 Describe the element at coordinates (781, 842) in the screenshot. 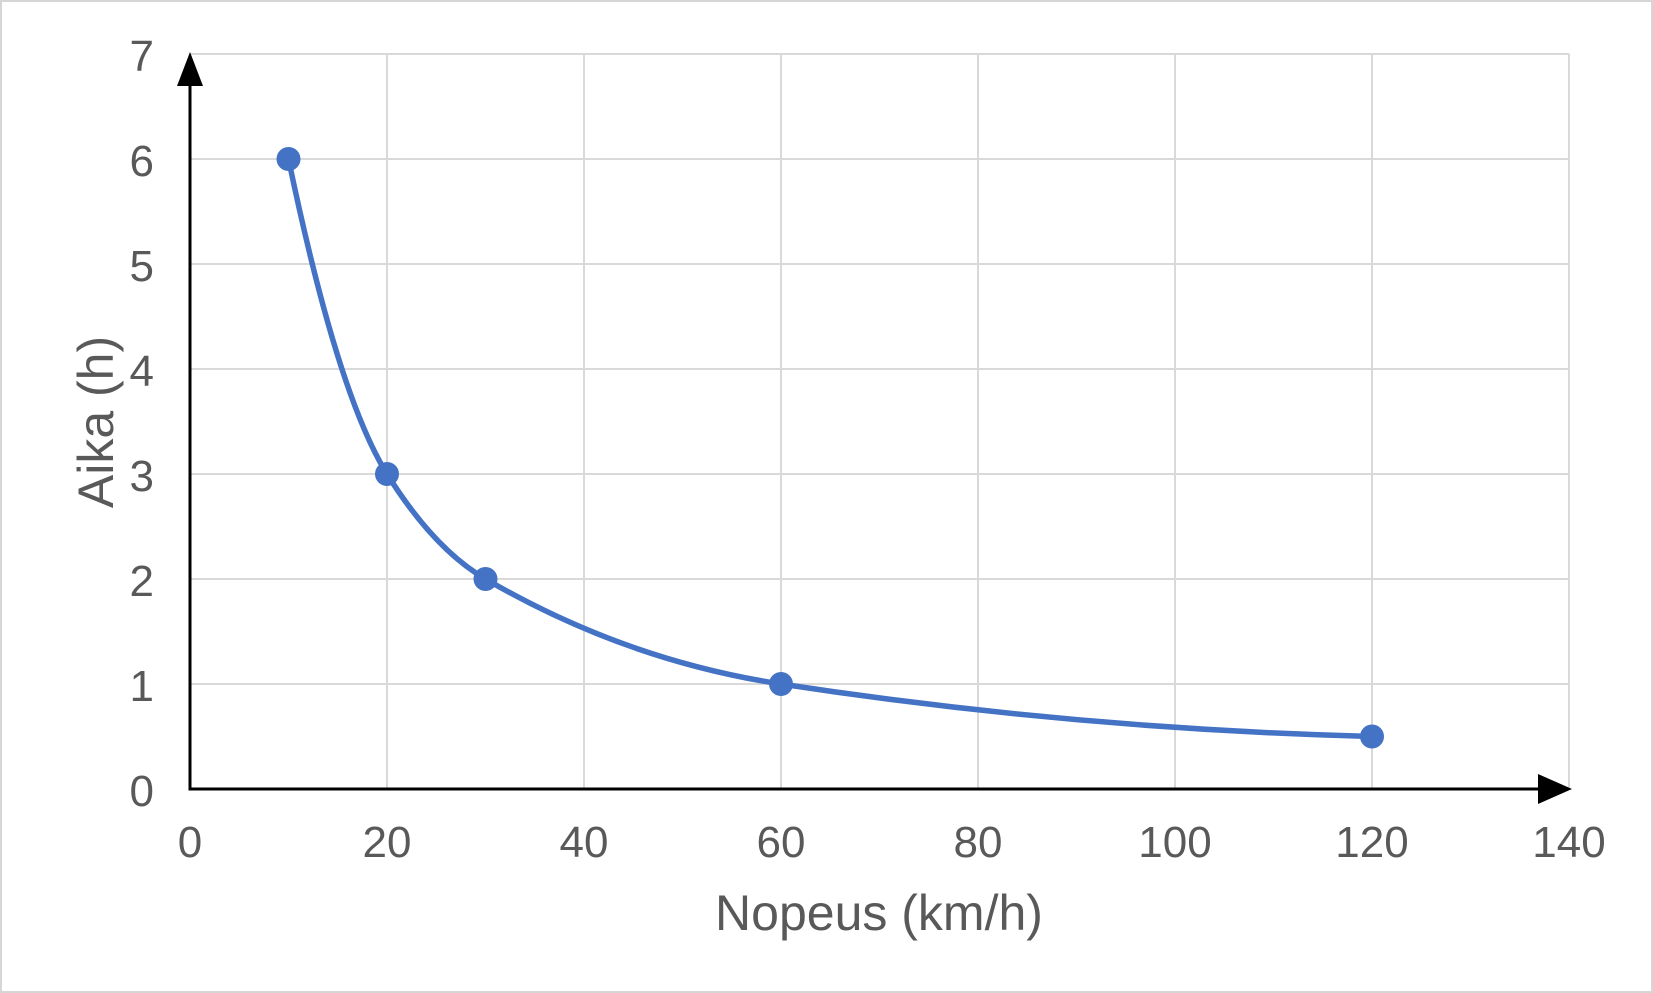

I see `x-tick-label: 60` at that location.